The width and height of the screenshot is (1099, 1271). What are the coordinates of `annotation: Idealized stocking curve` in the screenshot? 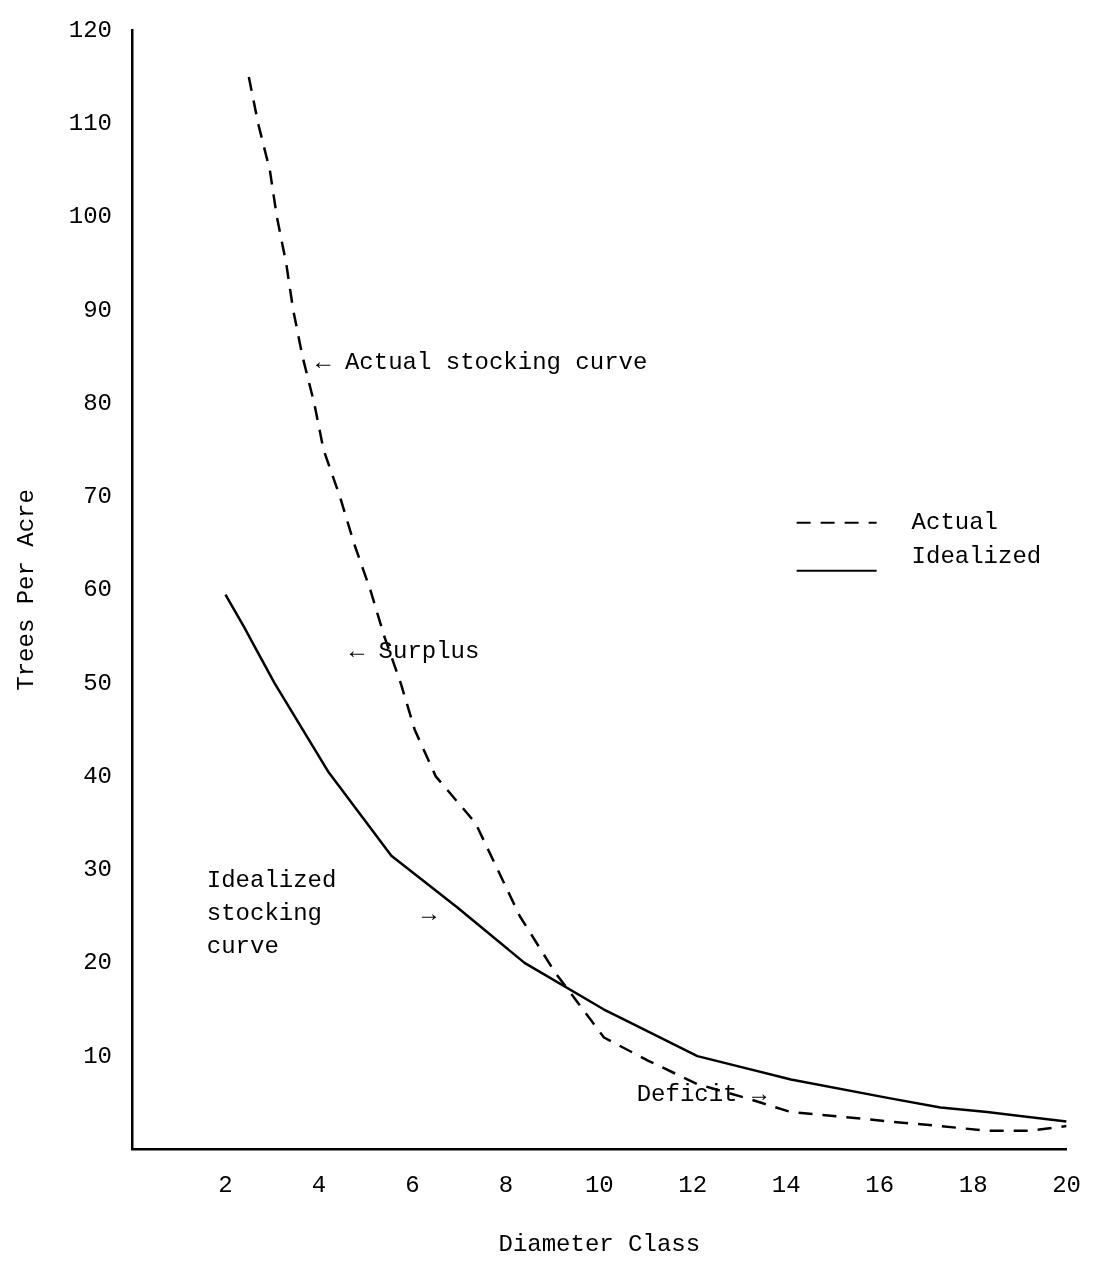 It's located at (271, 914).